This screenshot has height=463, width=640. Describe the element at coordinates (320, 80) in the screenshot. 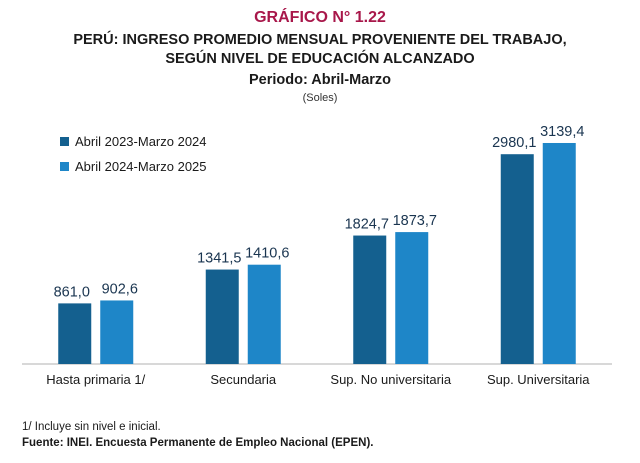

I see `chart-period: Periodo: Abril-Marzo` at that location.